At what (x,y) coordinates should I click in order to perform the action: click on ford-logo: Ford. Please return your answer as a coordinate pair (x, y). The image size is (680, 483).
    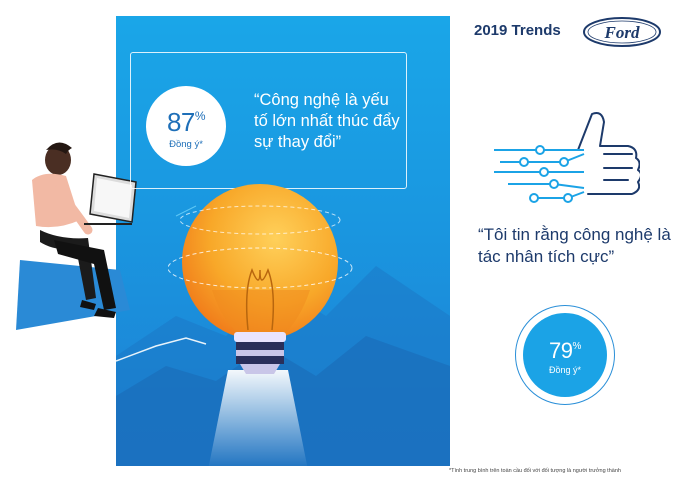
    Looking at the image, I should click on (622, 32).